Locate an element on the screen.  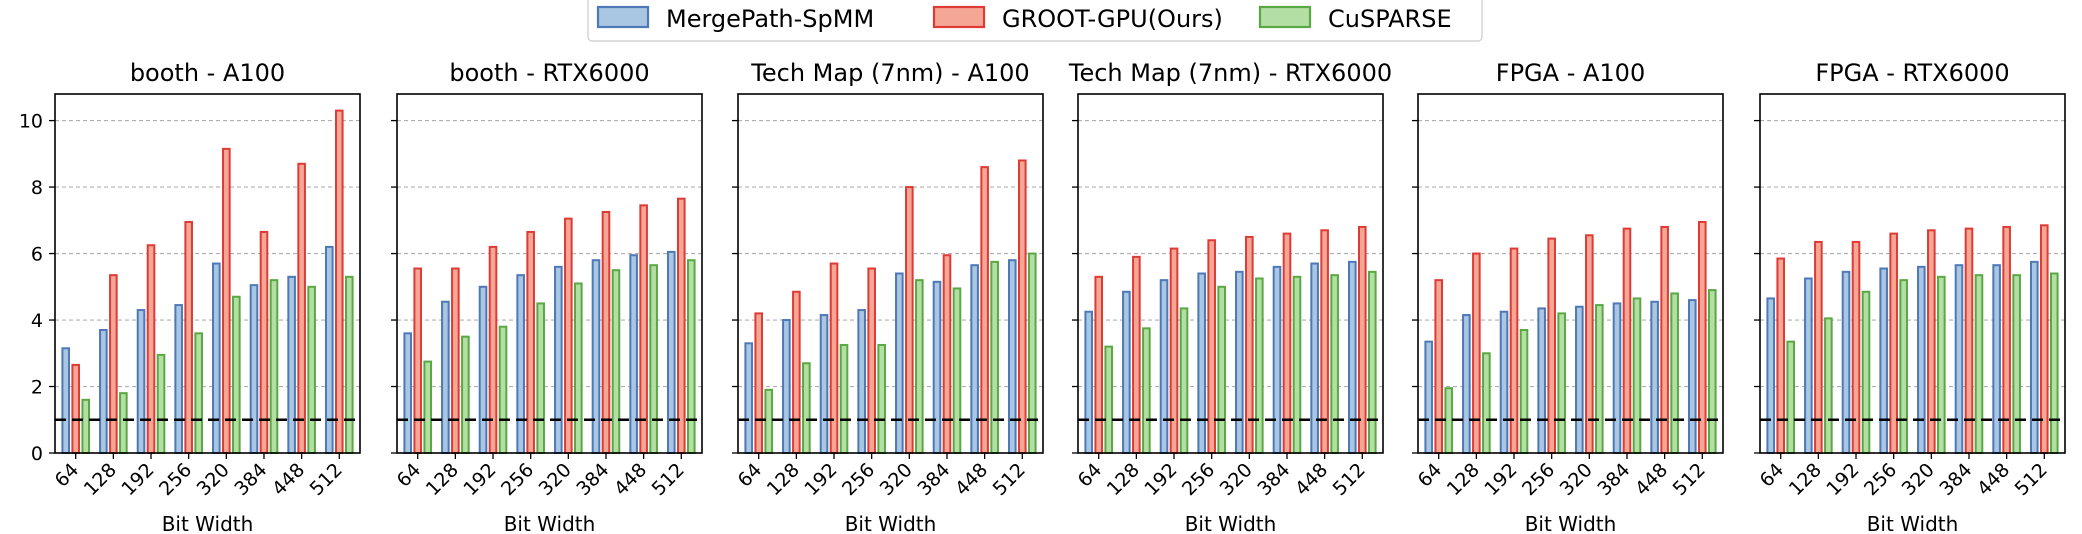
chart-title: Tech Map (7nm) - A100 is located at coordinates (889, 73).